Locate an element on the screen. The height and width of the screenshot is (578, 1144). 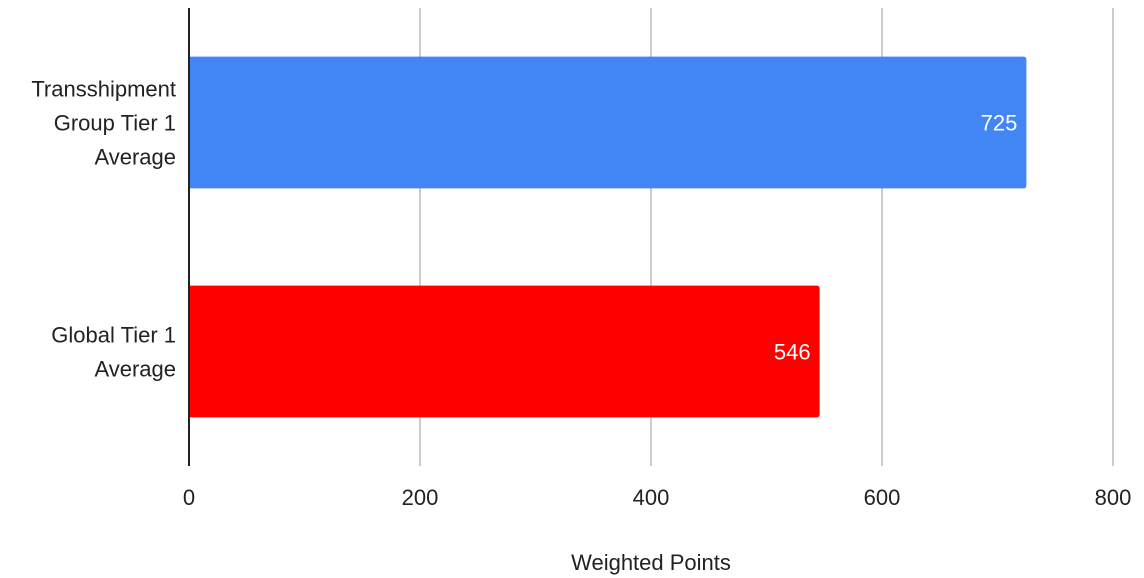
category-label-0-line-2: Average is located at coordinates (135, 157).